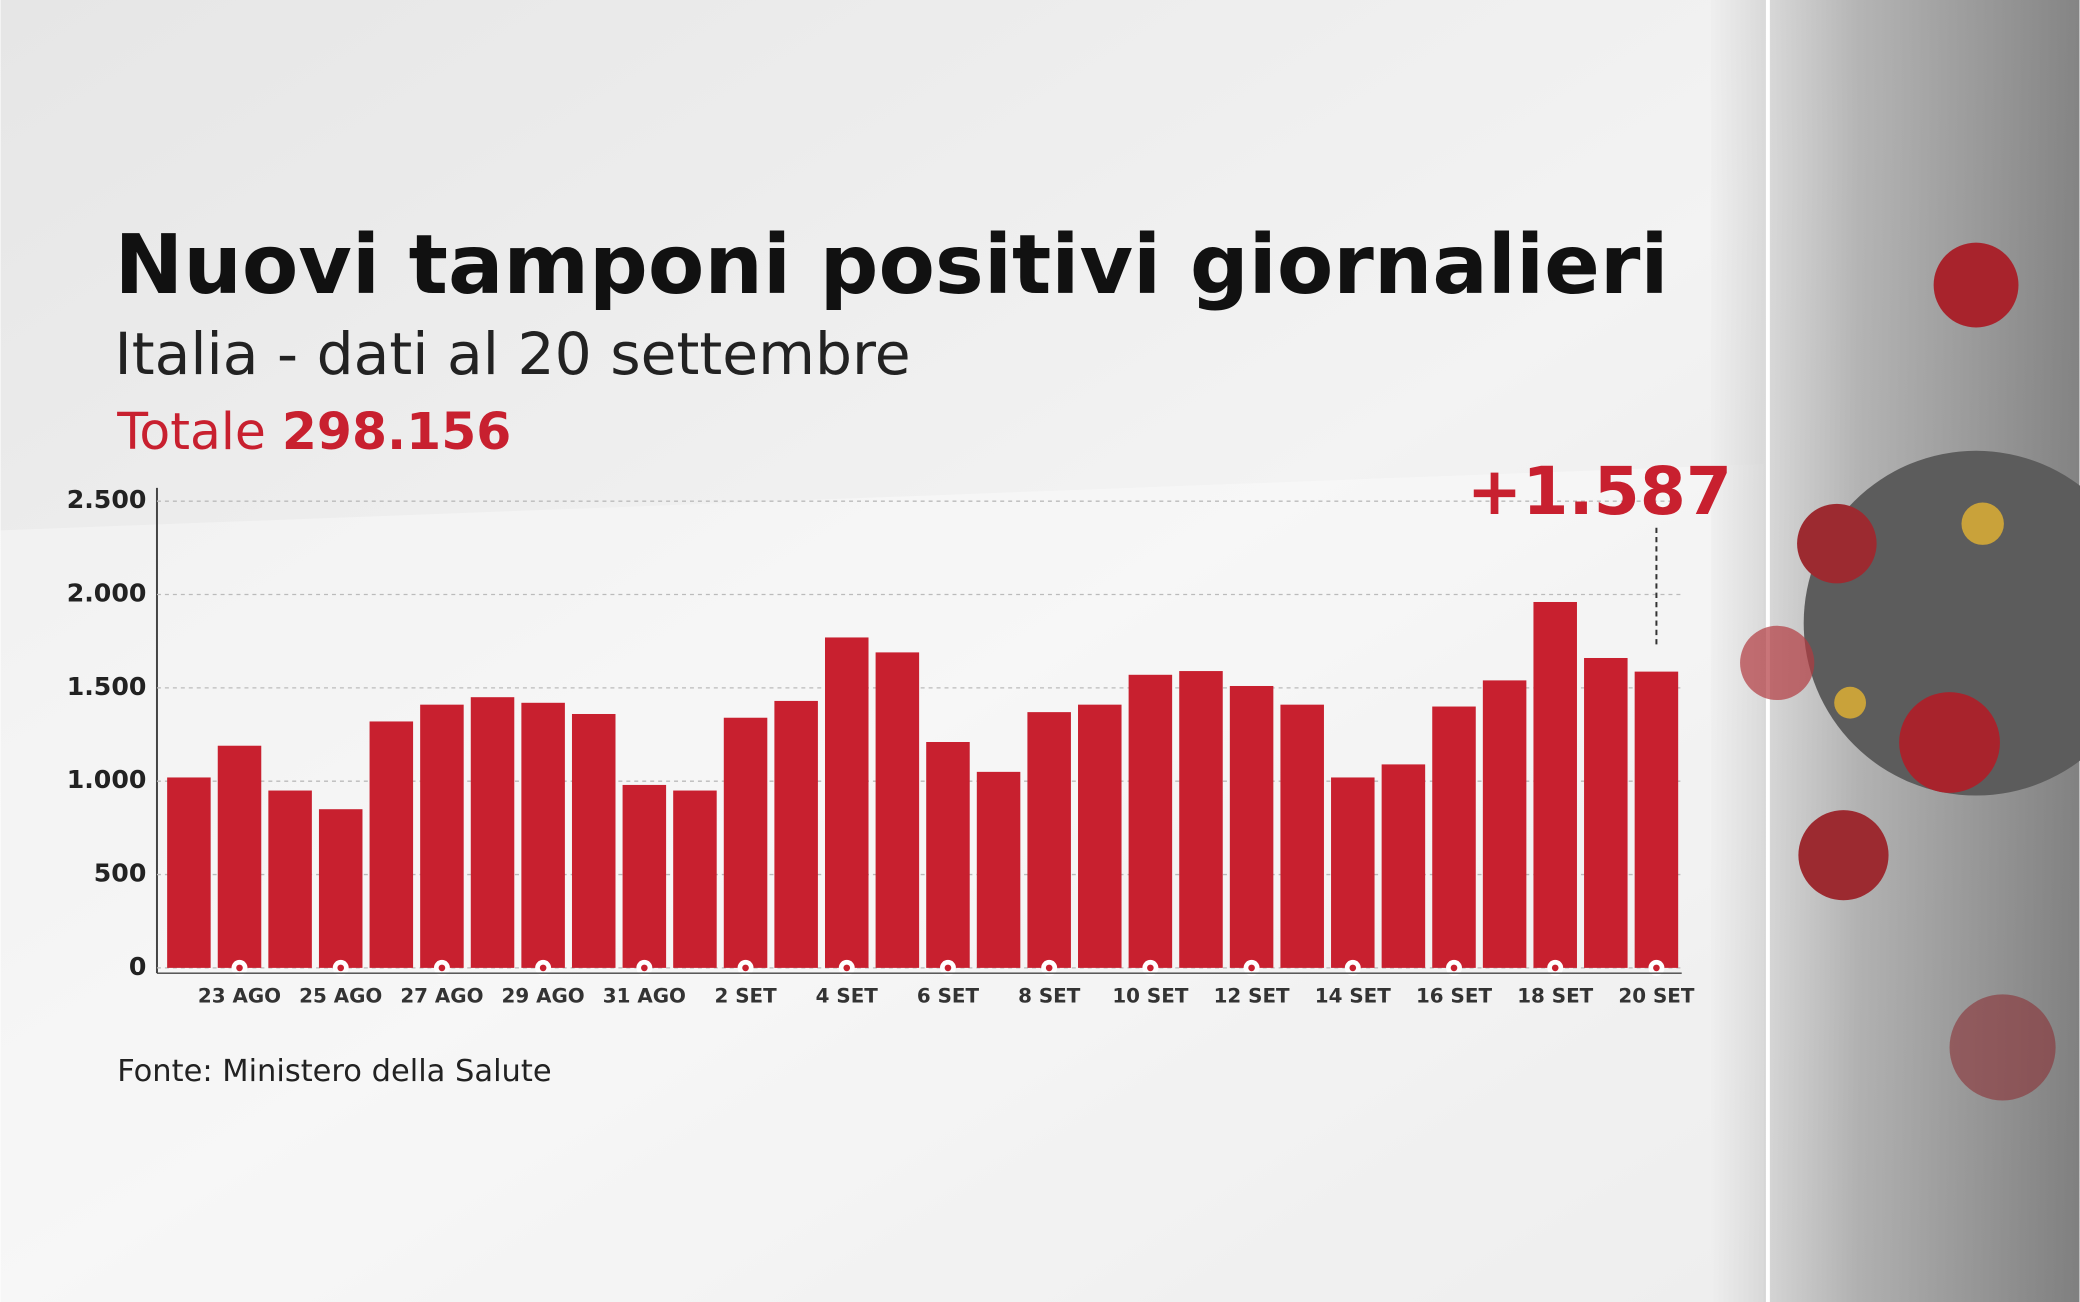 The width and height of the screenshot is (2080, 1302). I want to click on y-tick-label: 2.500, so click(107, 499).